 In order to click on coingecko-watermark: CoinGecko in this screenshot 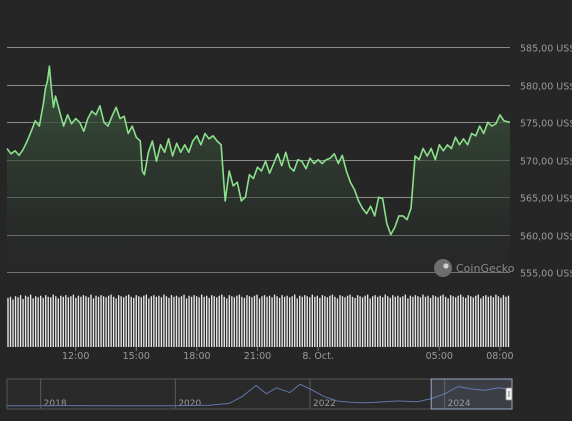, I will do `click(474, 268)`.